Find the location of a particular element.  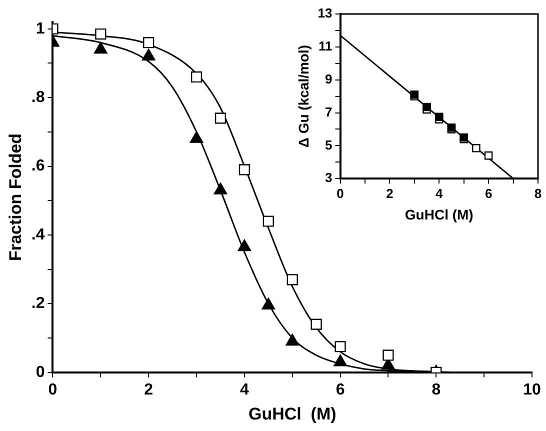

y-tick-label: 13 is located at coordinates (325, 13).